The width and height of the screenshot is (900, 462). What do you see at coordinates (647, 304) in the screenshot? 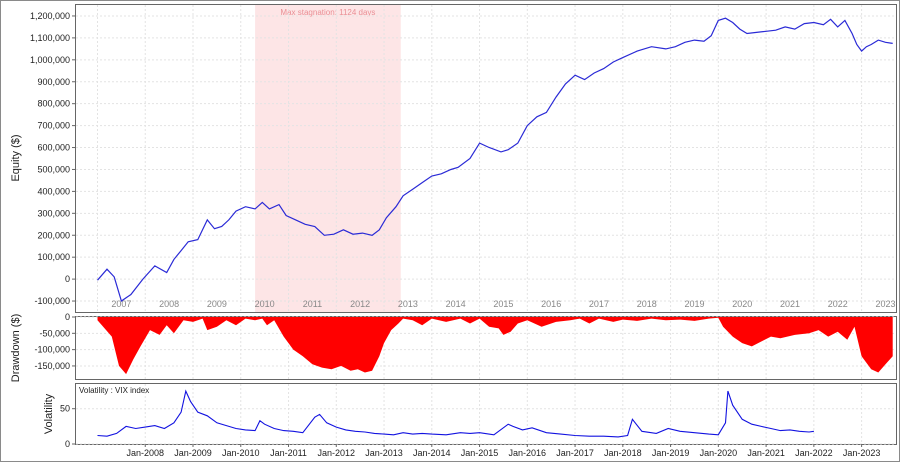
I see `equity-year-label: 2018` at bounding box center [647, 304].